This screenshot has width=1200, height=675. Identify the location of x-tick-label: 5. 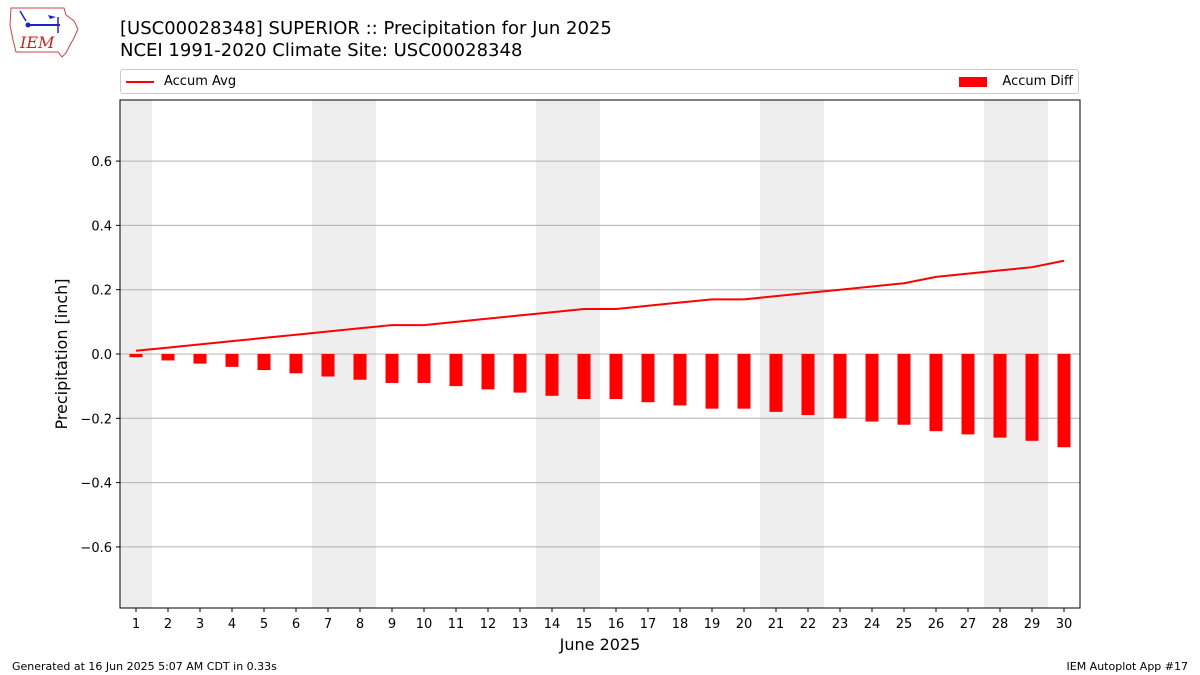
(264, 624).